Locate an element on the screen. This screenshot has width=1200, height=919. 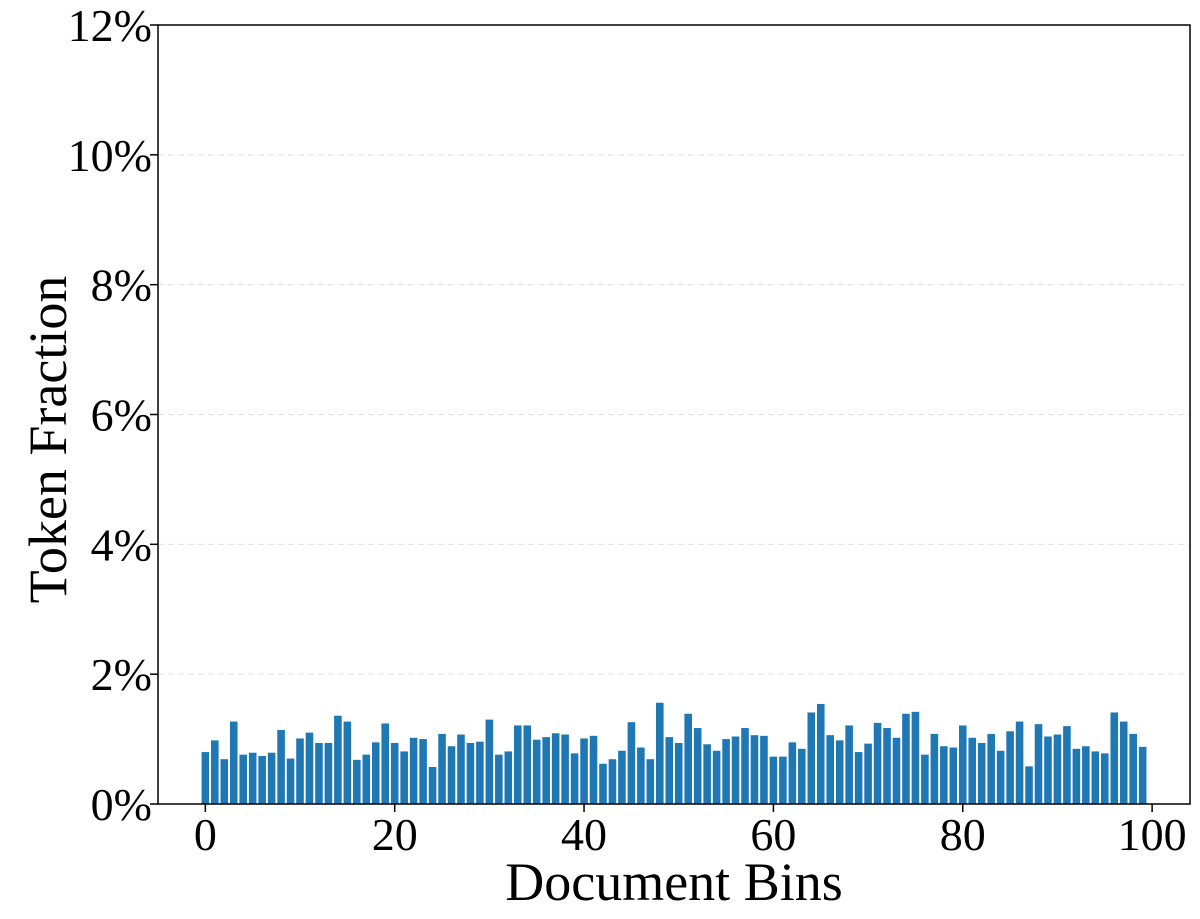
y-tick-label-0: 0% is located at coordinates (121, 804).